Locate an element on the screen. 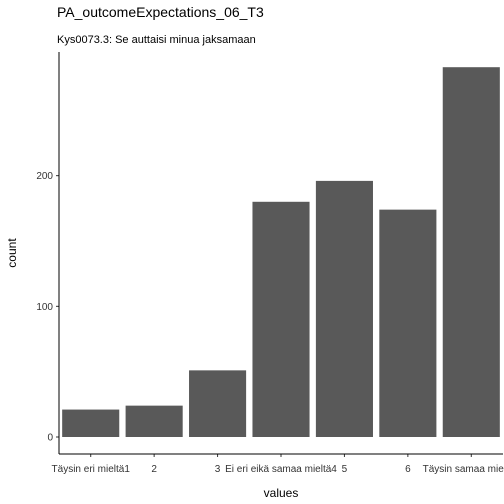 Image resolution: width=504 pixels, height=504 pixels. x-tick-label: 6 is located at coordinates (408, 469).